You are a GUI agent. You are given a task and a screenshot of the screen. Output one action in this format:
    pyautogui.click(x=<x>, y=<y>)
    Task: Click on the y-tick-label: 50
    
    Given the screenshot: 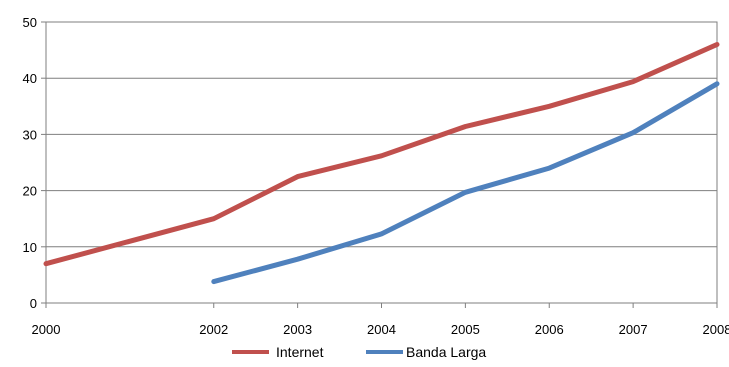 What is the action you would take?
    pyautogui.click(x=30, y=22)
    